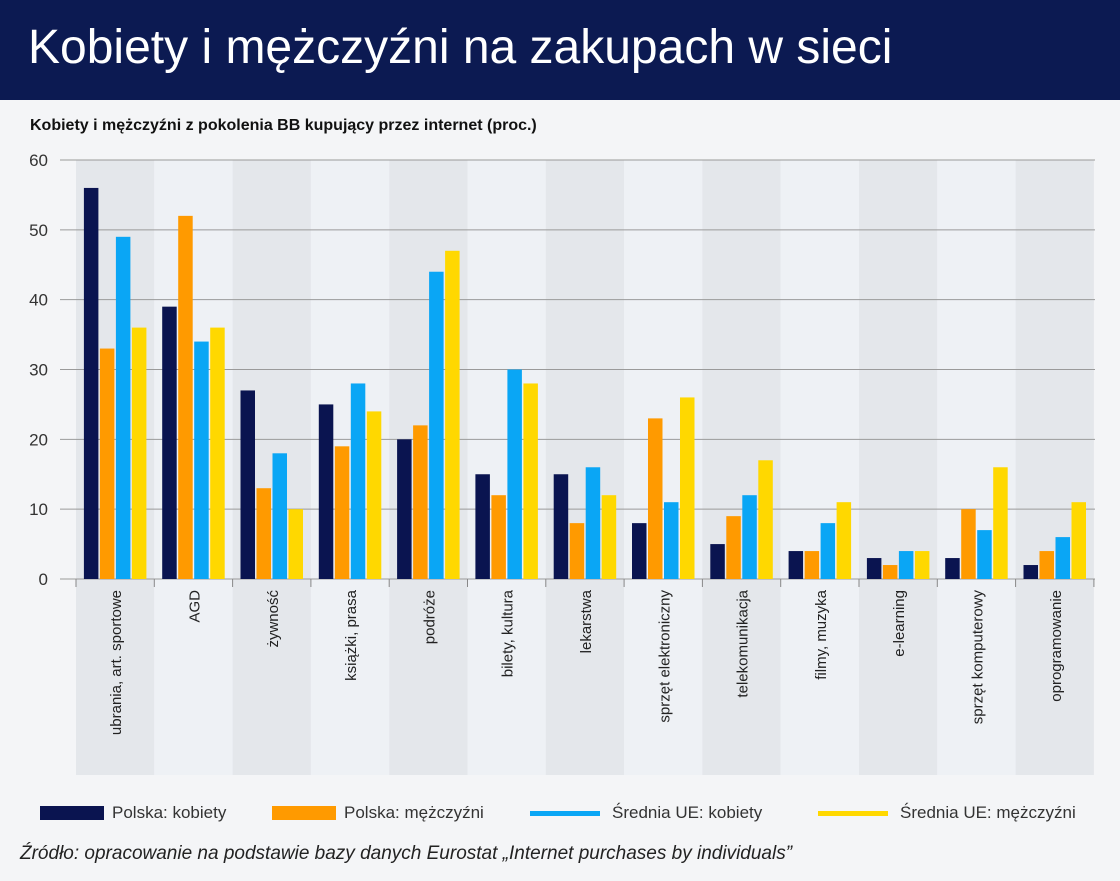 The image size is (1120, 881). What do you see at coordinates (687, 488) in the screenshot?
I see `bar--rednia-ue-m-czy-ni-7` at bounding box center [687, 488].